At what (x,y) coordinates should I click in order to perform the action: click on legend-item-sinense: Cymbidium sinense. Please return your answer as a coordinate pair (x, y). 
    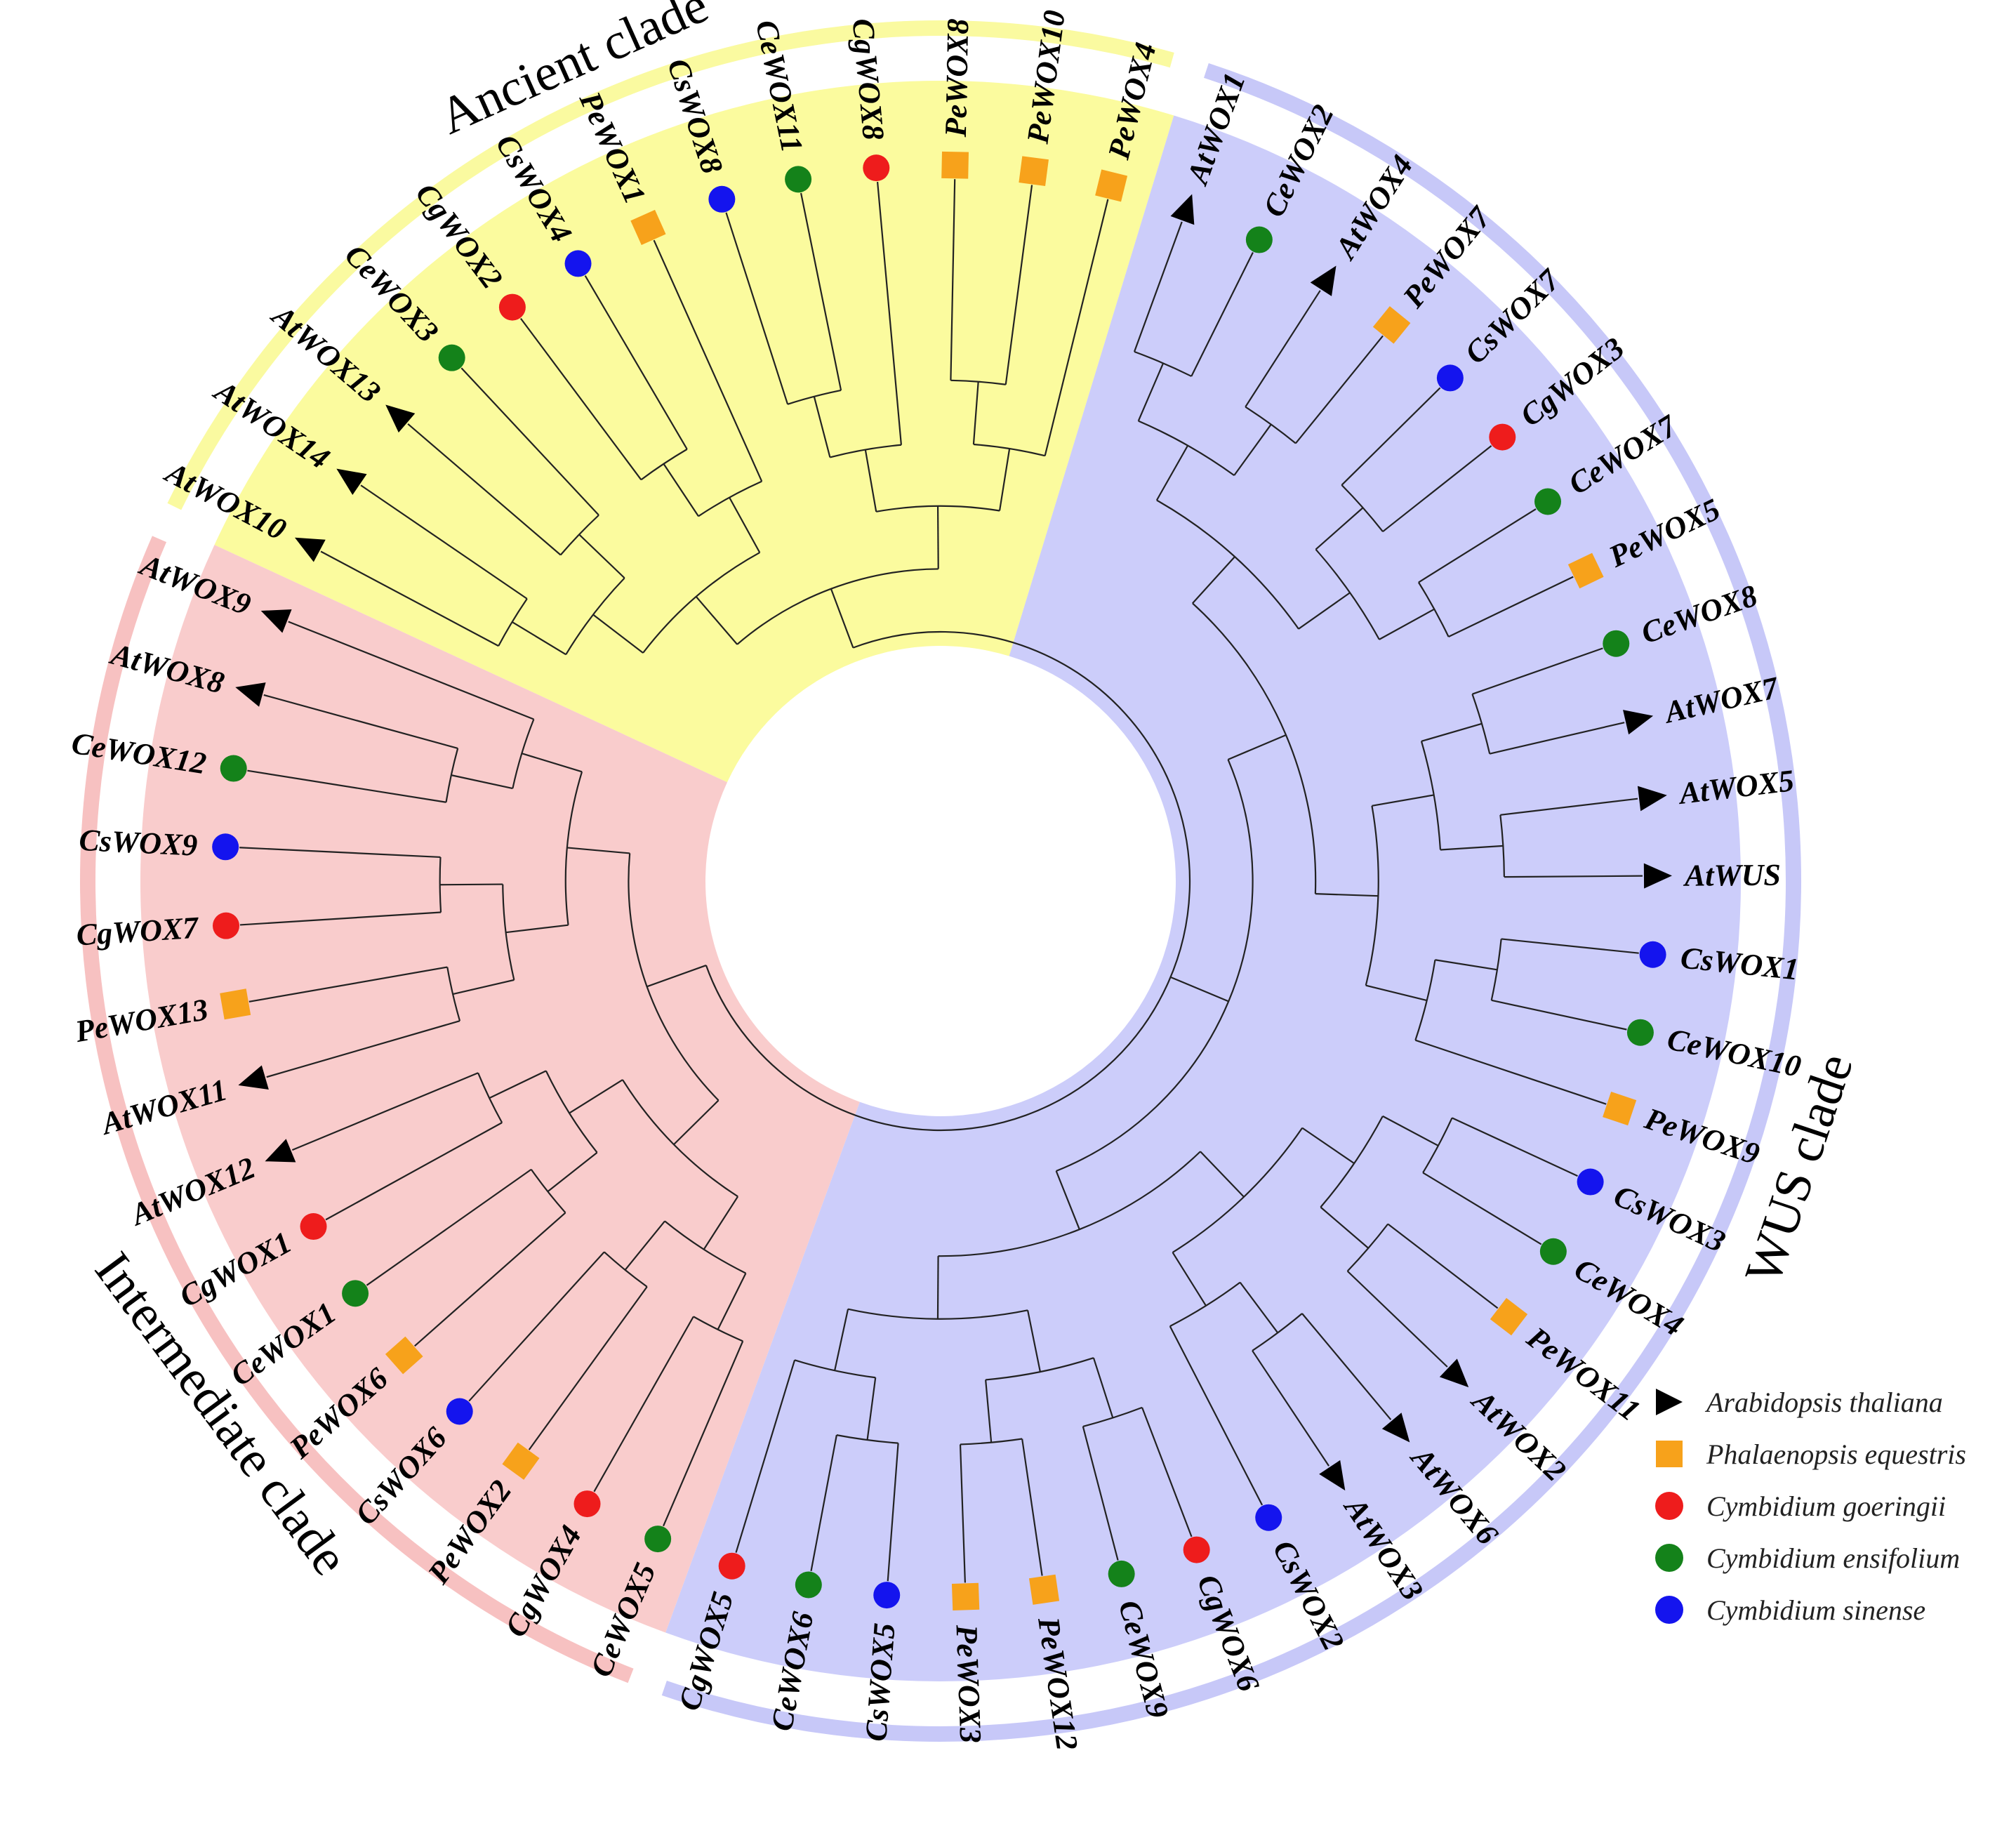
    Looking at the image, I should click on (1828, 1610).